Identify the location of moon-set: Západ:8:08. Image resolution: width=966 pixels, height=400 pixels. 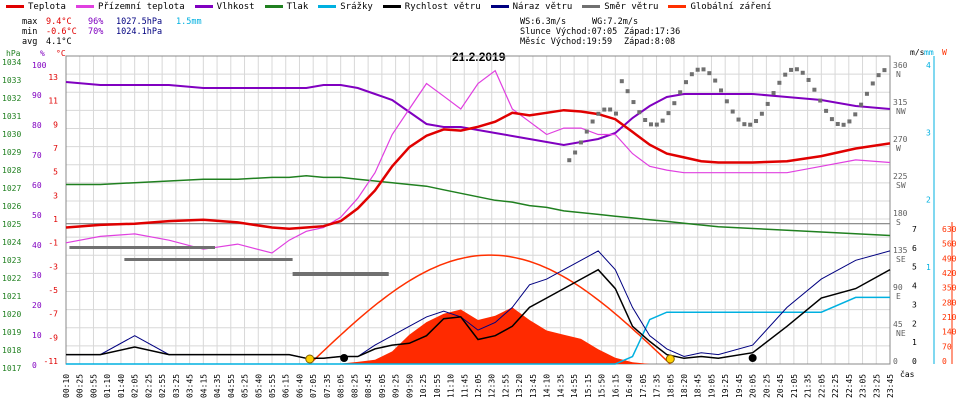
(650, 42).